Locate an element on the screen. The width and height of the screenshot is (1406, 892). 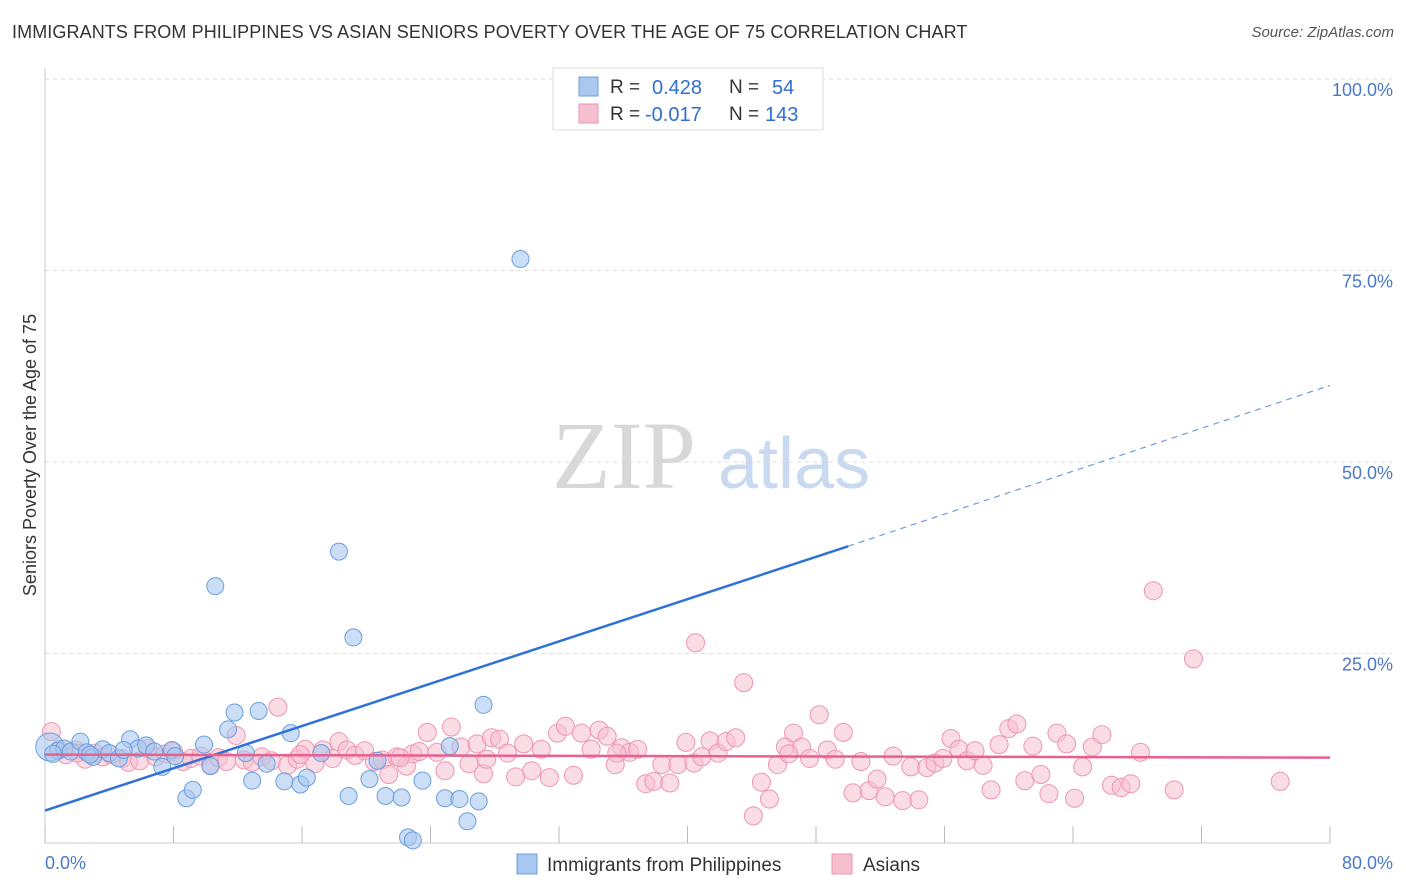
bottom-legend-swatch-asians is located at coordinates (842, 864).